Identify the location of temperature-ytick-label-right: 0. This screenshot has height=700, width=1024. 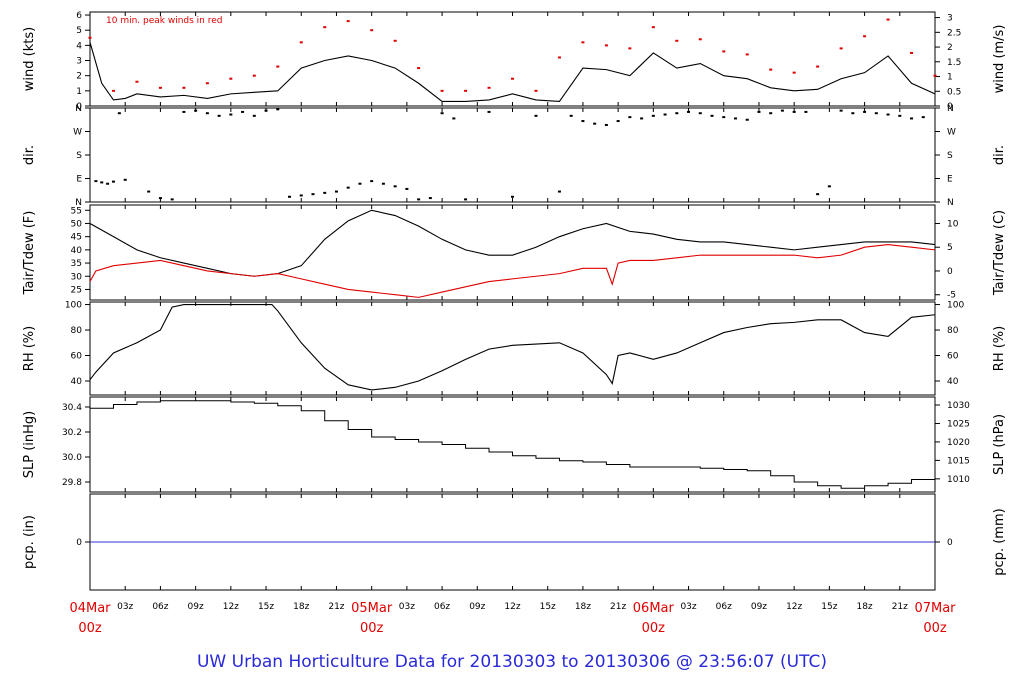
(950, 272).